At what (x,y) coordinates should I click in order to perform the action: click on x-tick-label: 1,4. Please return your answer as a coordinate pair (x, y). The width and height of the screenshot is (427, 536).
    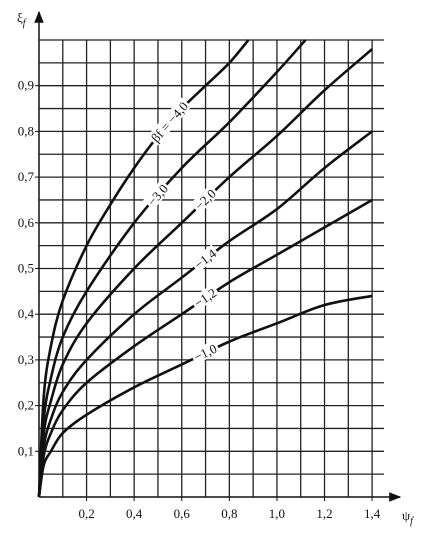
    Looking at the image, I should click on (372, 513).